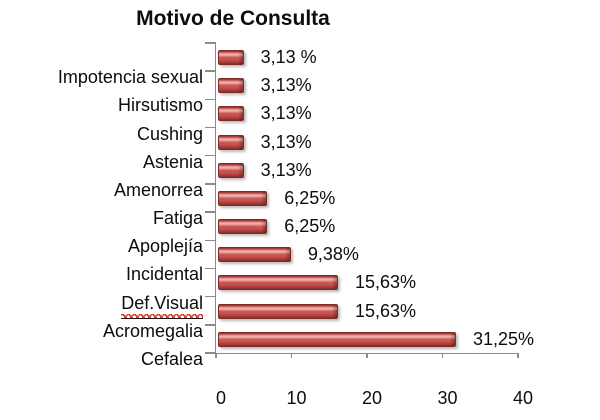  Describe the element at coordinates (165, 246) in the screenshot. I see `category-label-text: Apoplejía` at that location.